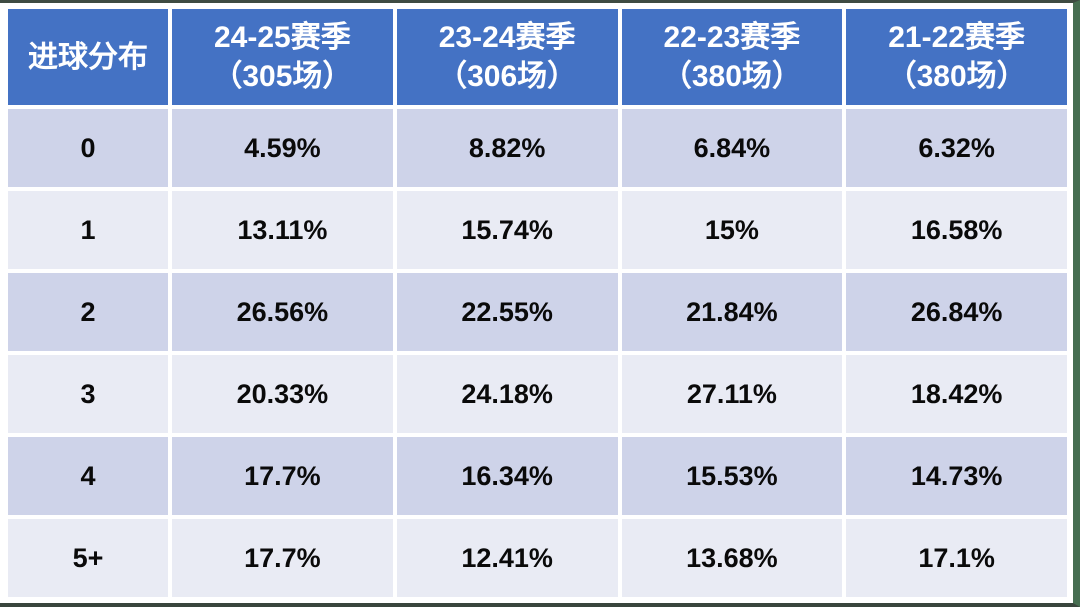 This screenshot has height=607, width=1080. What do you see at coordinates (507, 312) in the screenshot?
I see `value-cell: 22.55%` at bounding box center [507, 312].